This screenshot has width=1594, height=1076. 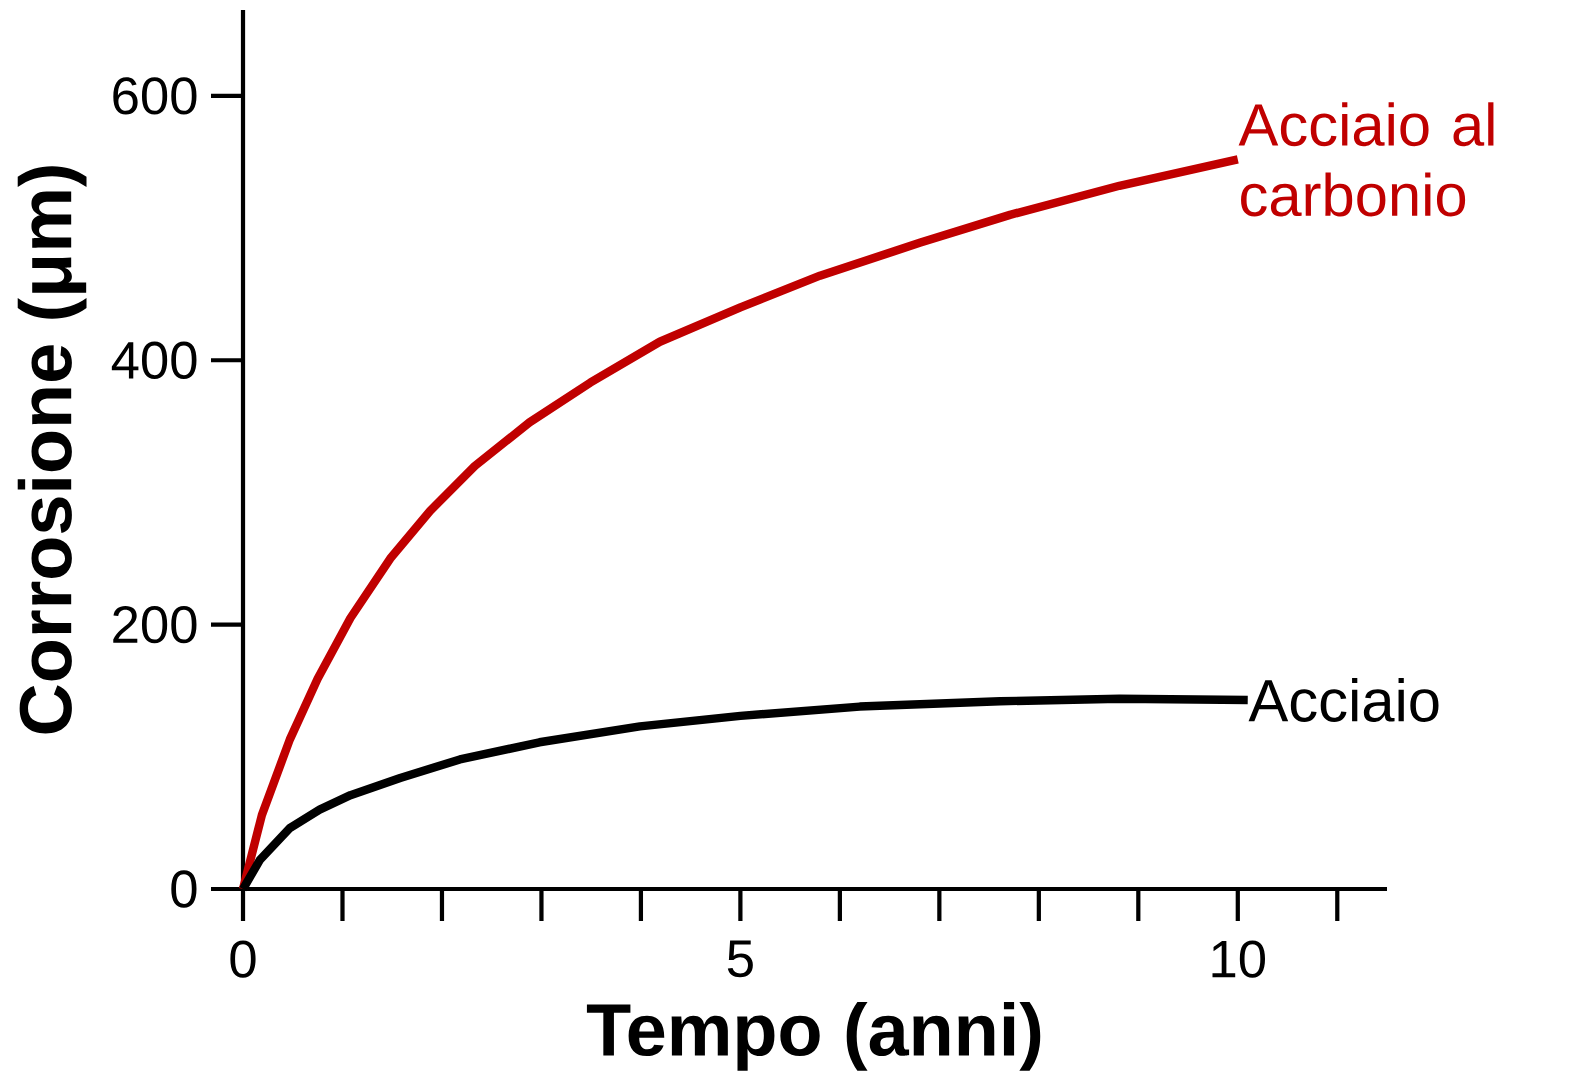 I want to click on x-tick-label: 5, so click(x=740, y=959).